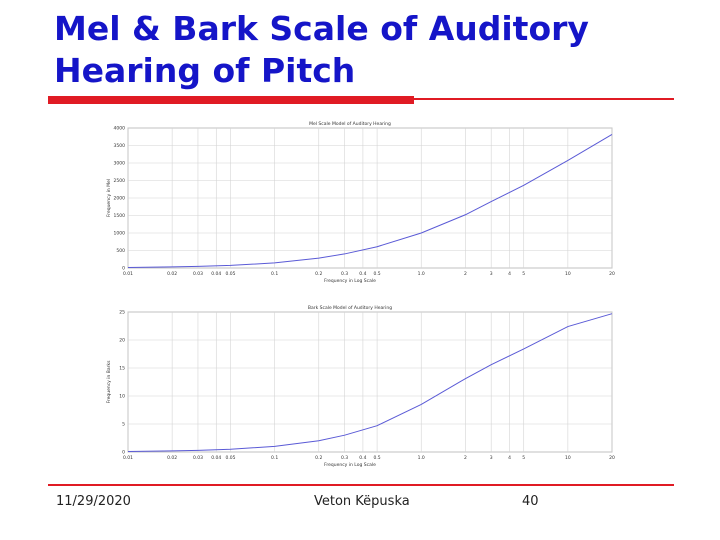 The image size is (720, 540). I want to click on y-tick-label: 4000, so click(120, 129).